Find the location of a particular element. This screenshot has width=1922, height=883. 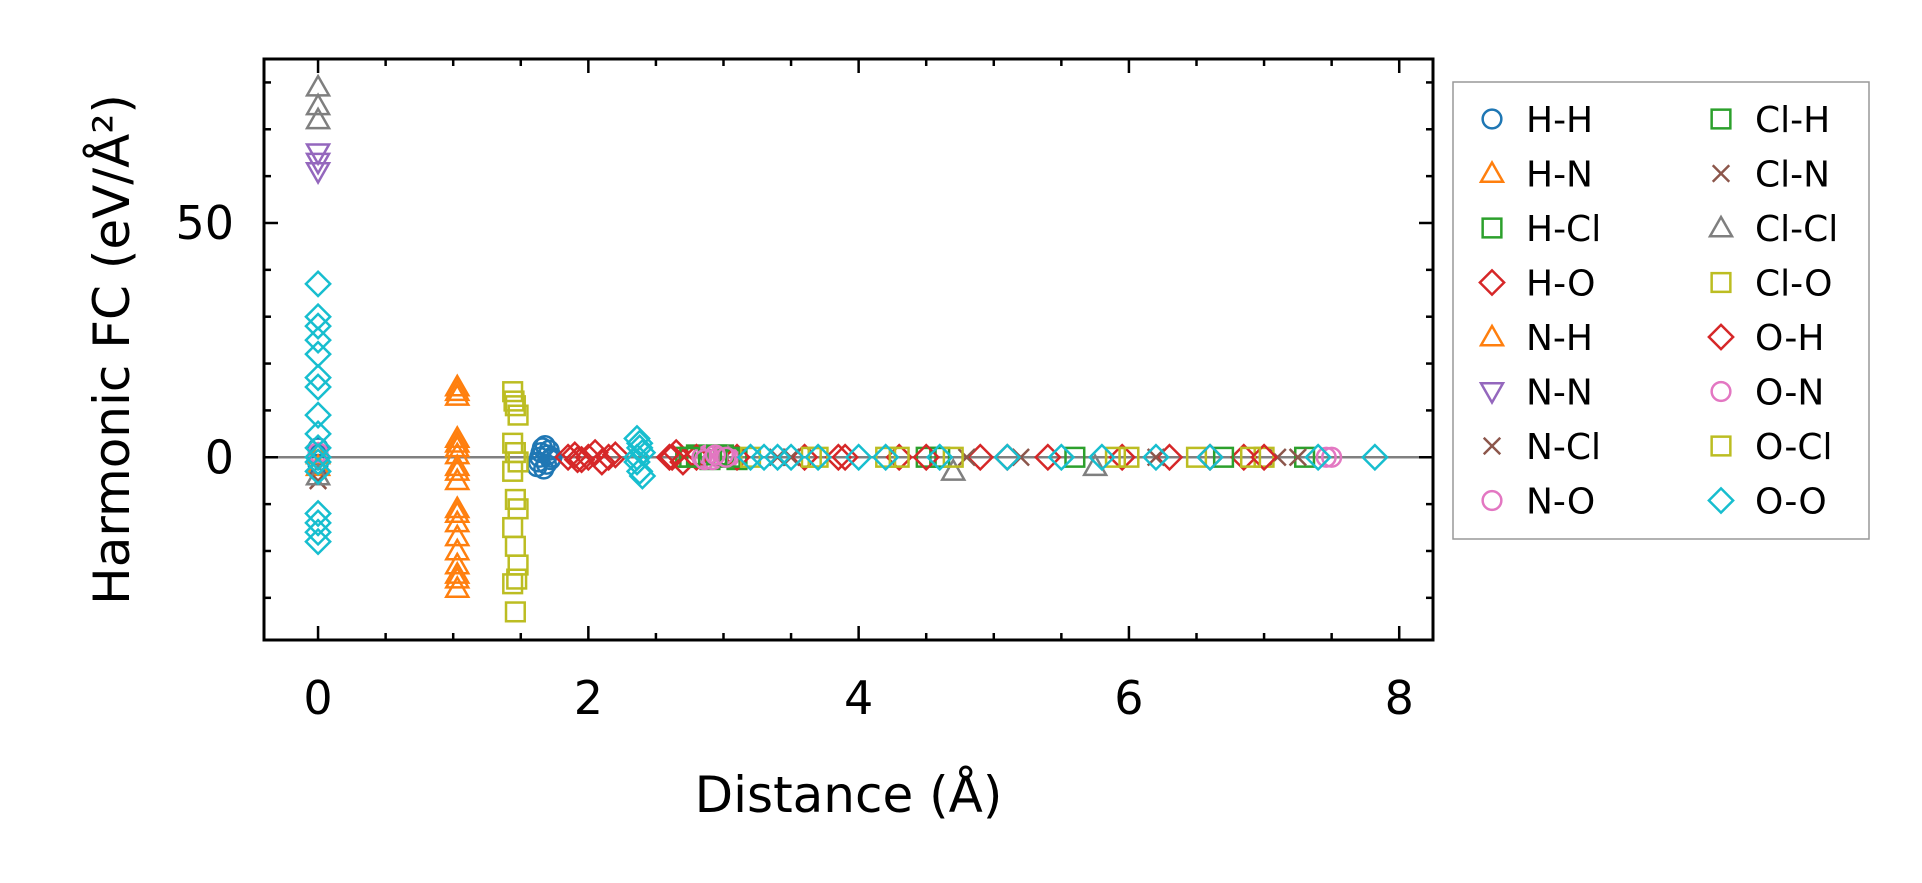

legend-label: O-H is located at coordinates (1789, 338).